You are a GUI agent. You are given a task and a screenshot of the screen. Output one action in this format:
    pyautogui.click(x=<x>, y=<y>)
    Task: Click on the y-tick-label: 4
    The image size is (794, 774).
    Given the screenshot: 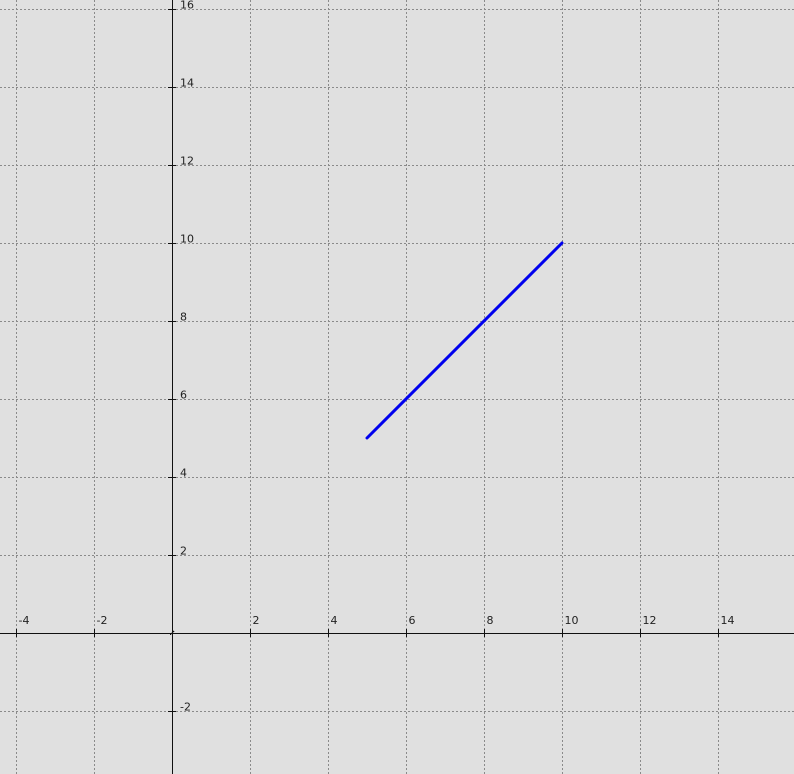 What is the action you would take?
    pyautogui.click(x=183, y=473)
    